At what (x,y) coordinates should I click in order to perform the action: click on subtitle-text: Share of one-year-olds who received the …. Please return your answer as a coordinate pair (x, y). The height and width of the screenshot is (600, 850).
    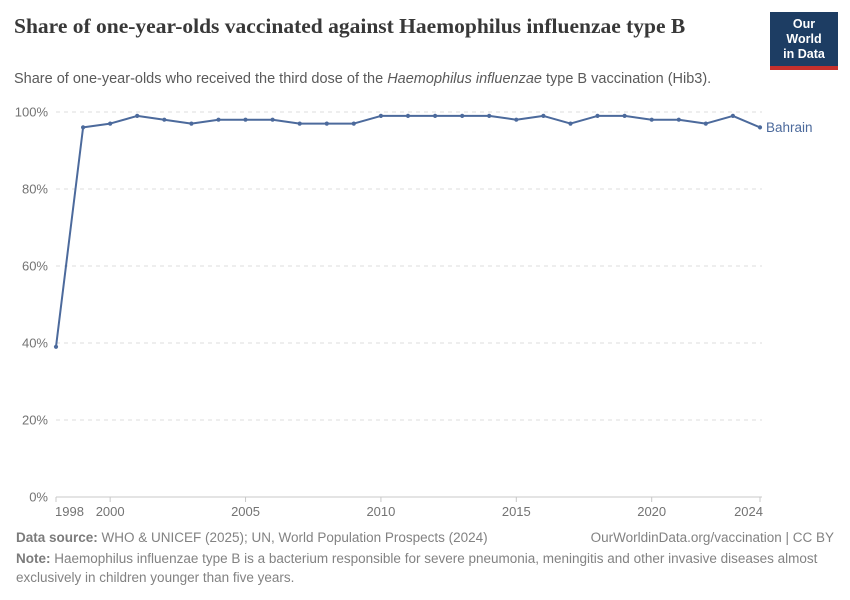
    Looking at the image, I should click on (201, 79).